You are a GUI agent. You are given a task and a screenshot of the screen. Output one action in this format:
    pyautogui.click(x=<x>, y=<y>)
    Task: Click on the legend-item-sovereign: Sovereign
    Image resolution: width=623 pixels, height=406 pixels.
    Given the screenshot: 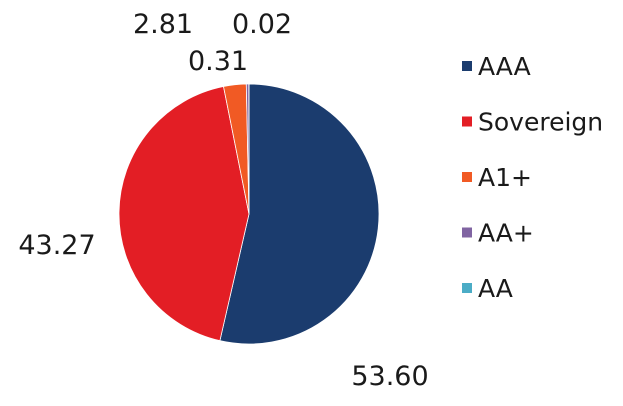 What is the action you would take?
    pyautogui.click(x=532, y=122)
    